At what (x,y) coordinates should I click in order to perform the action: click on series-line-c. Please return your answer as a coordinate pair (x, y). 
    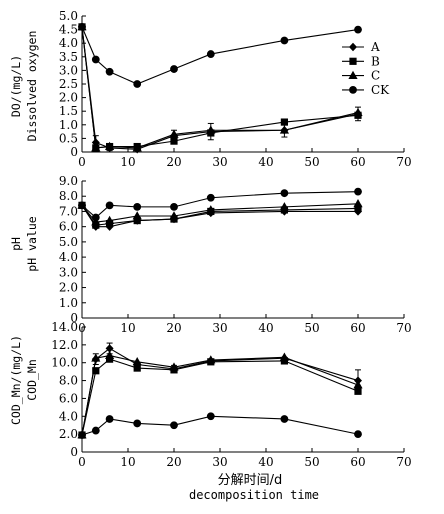
    Looking at the image, I should click on (220, 87).